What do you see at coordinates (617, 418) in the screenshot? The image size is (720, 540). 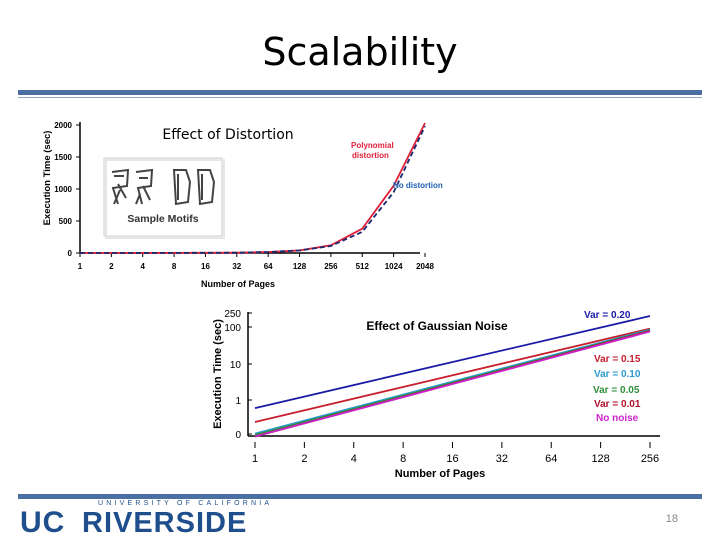 I see `chart2-legend-item: No noise` at bounding box center [617, 418].